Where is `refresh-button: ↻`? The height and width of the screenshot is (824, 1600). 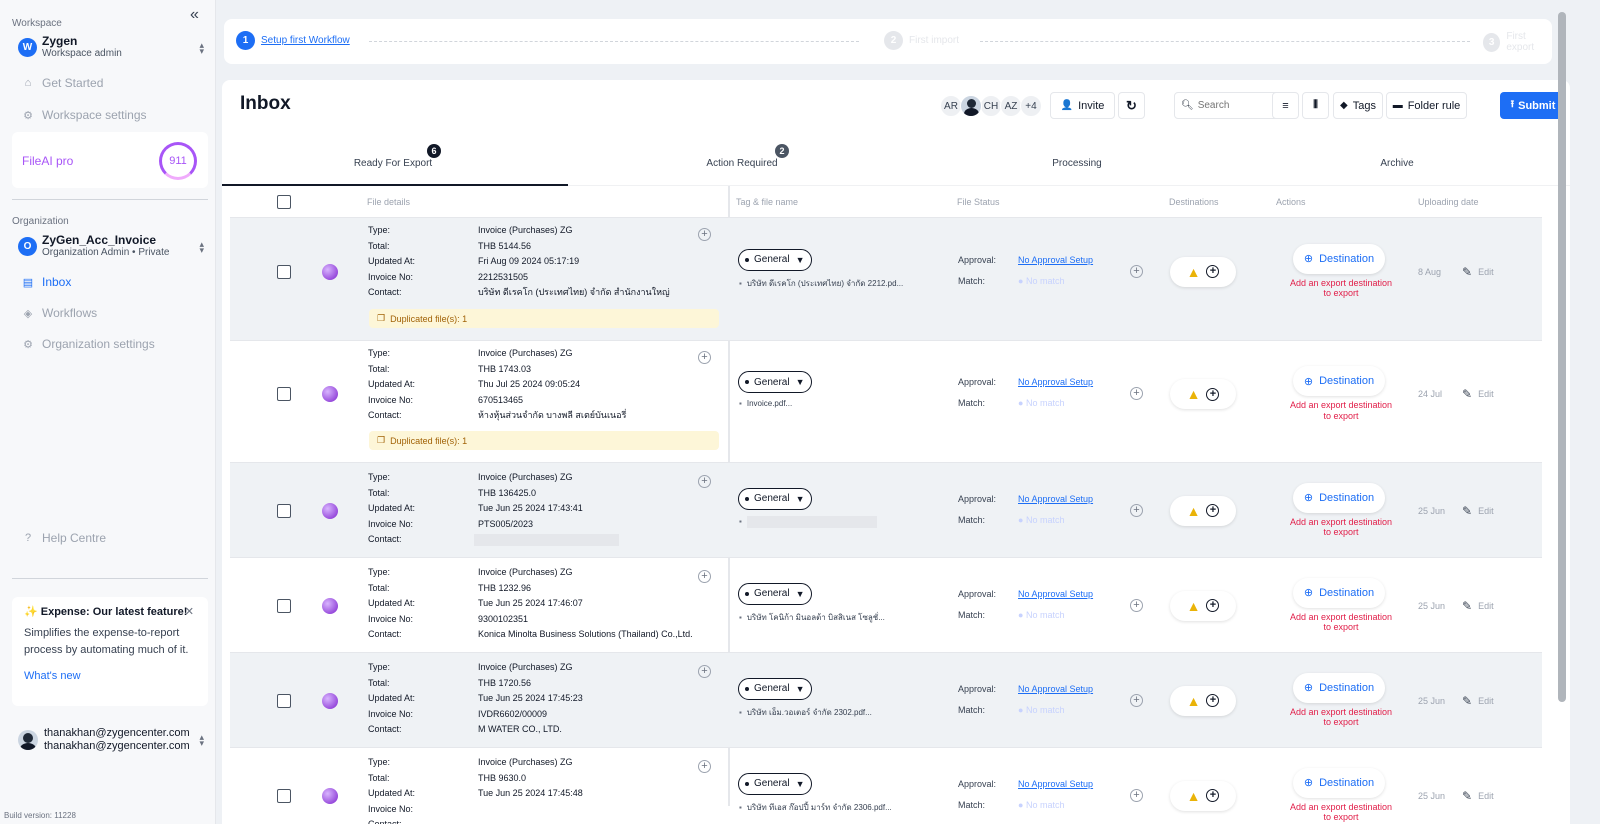 refresh-button: ↻ is located at coordinates (1131, 105).